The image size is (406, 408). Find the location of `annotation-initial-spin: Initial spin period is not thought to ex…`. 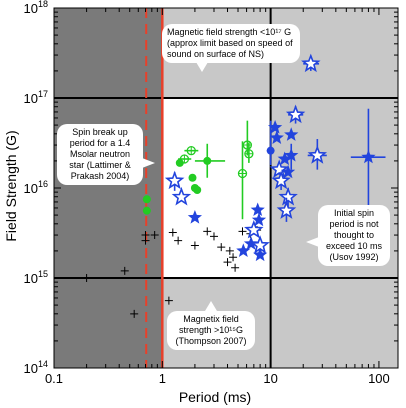

annotation-initial-spin: Initial spin period is not thought to ex… is located at coordinates (348, 235).